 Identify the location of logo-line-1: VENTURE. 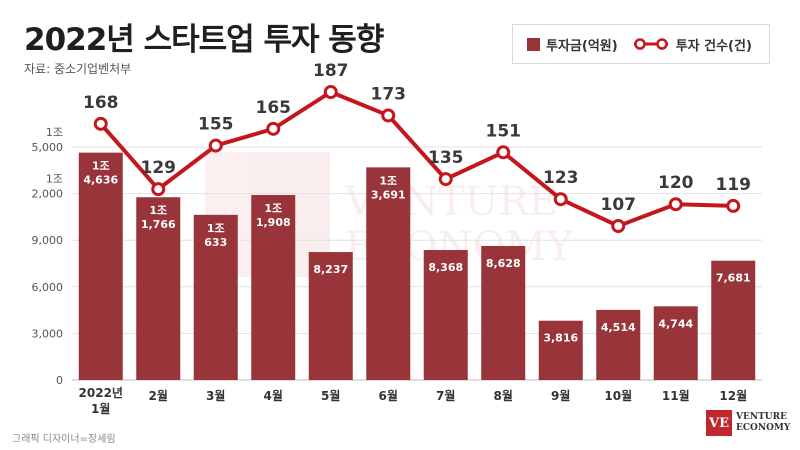
(761, 417).